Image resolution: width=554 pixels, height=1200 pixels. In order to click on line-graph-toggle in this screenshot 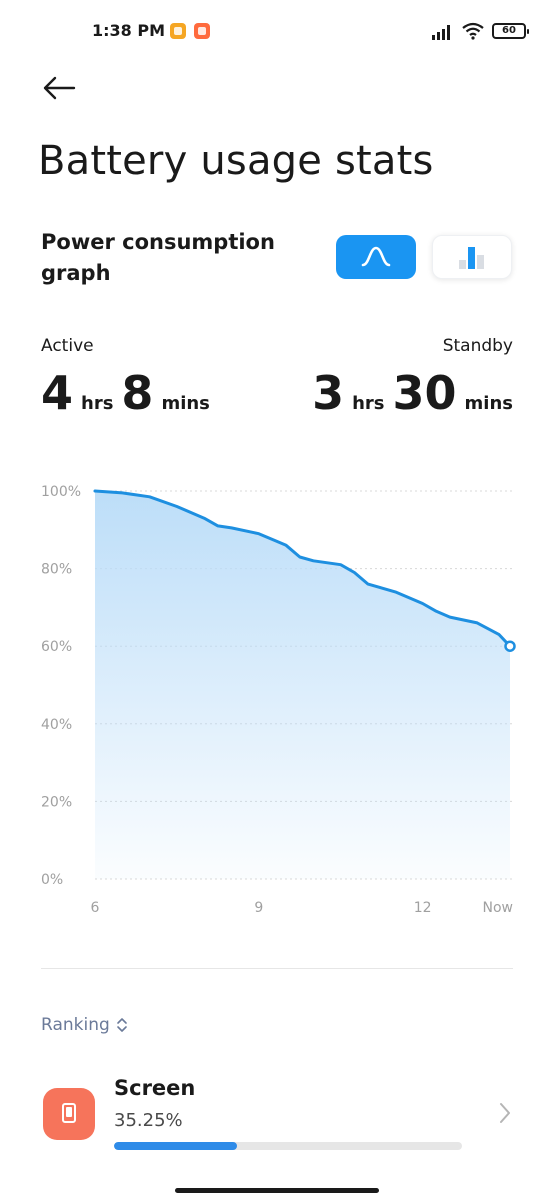, I will do `click(376, 257)`.